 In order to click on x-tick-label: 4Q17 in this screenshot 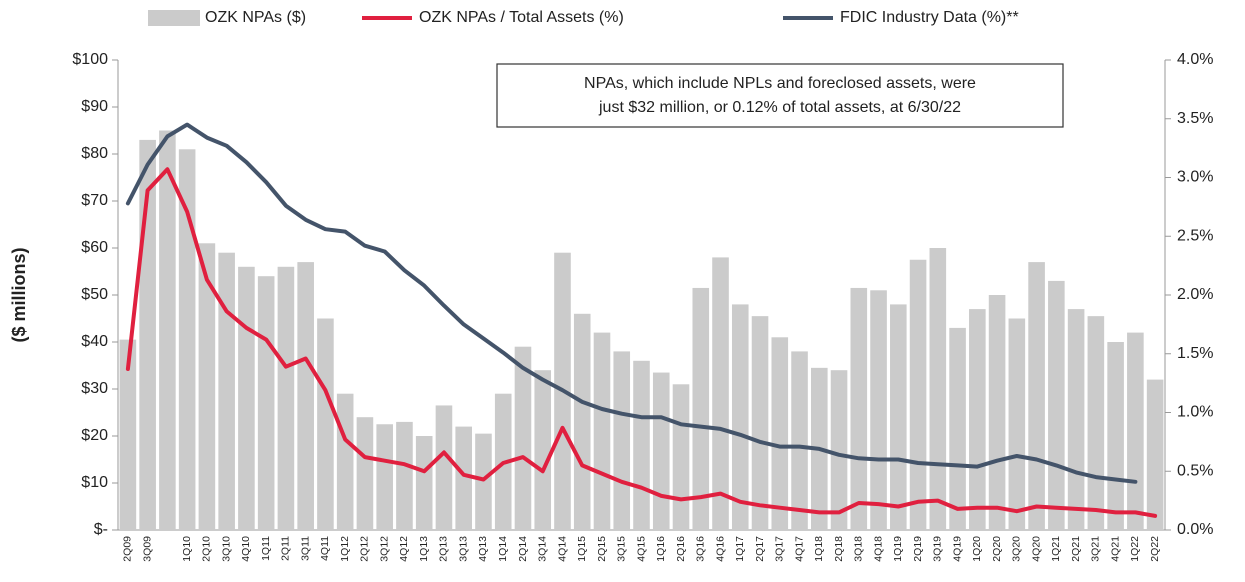, I will do `click(799, 549)`.